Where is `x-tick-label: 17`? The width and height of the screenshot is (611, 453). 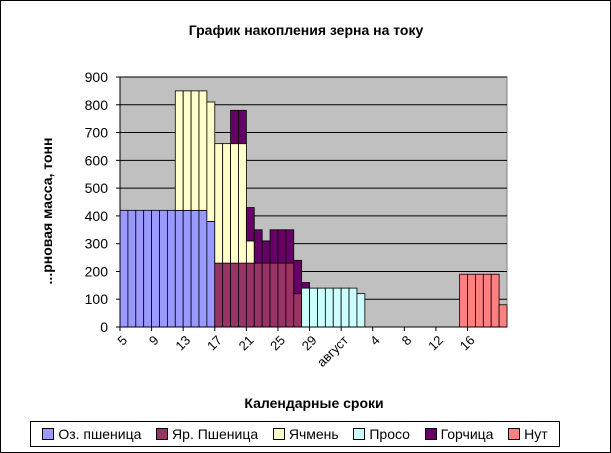 x-tick-label: 17 is located at coordinates (214, 343).